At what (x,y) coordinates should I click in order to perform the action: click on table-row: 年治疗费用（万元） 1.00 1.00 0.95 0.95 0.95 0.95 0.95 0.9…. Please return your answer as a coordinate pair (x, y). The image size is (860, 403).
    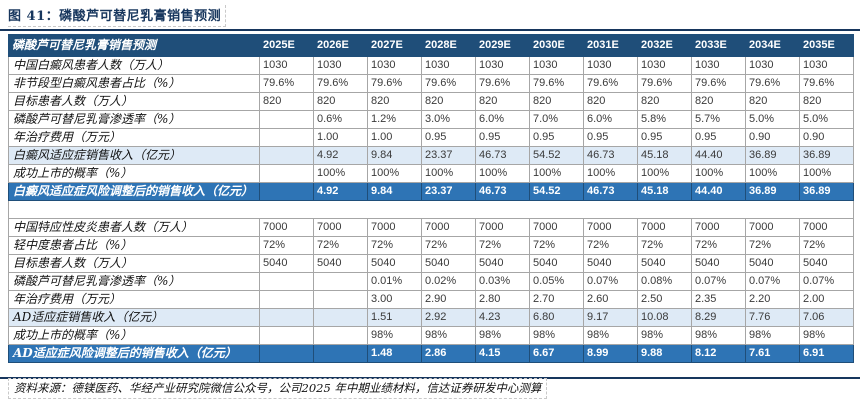
    Looking at the image, I should click on (431, 137).